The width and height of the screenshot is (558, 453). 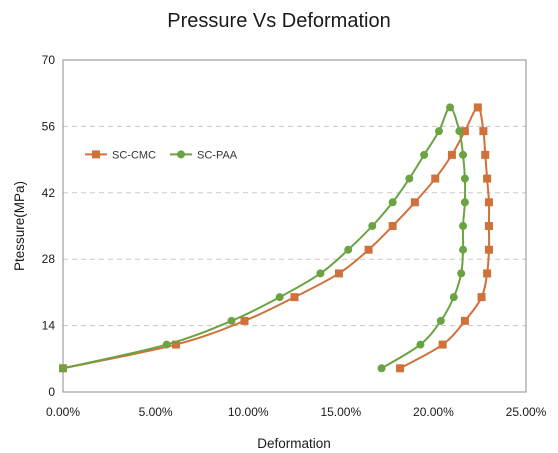 I want to click on y-axis-title: Ptessure(MPa), so click(x=19, y=226).